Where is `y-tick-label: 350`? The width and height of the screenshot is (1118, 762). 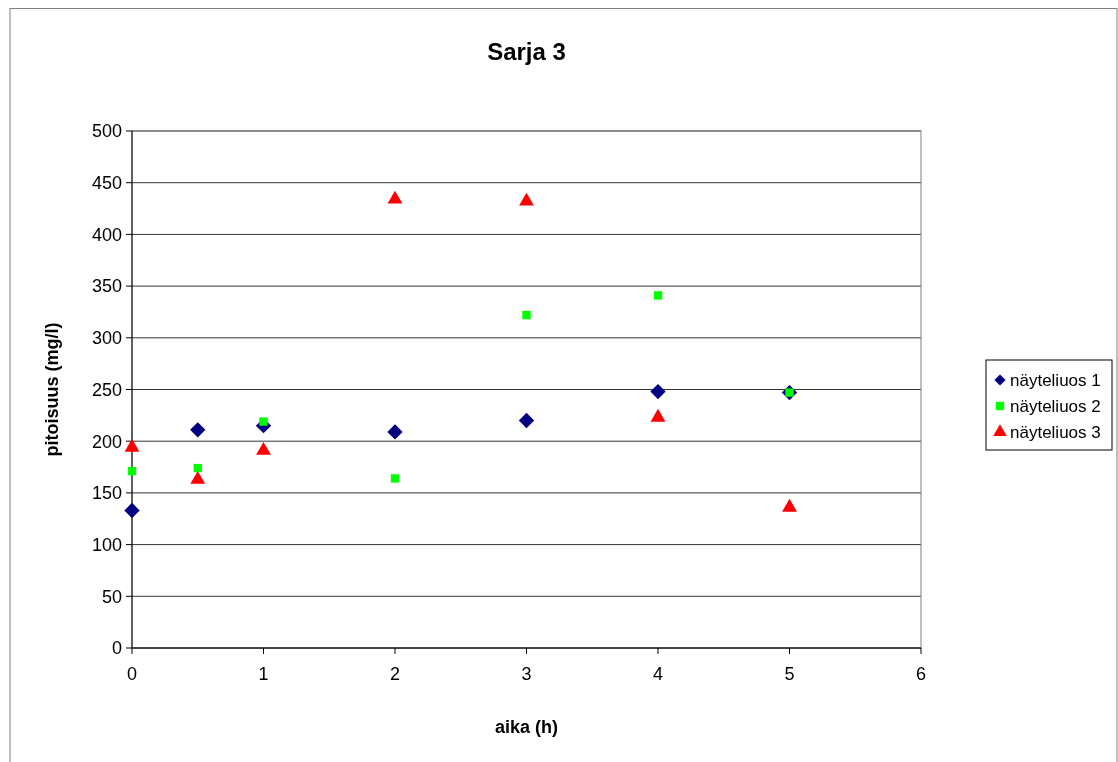 y-tick-label: 350 is located at coordinates (106, 286).